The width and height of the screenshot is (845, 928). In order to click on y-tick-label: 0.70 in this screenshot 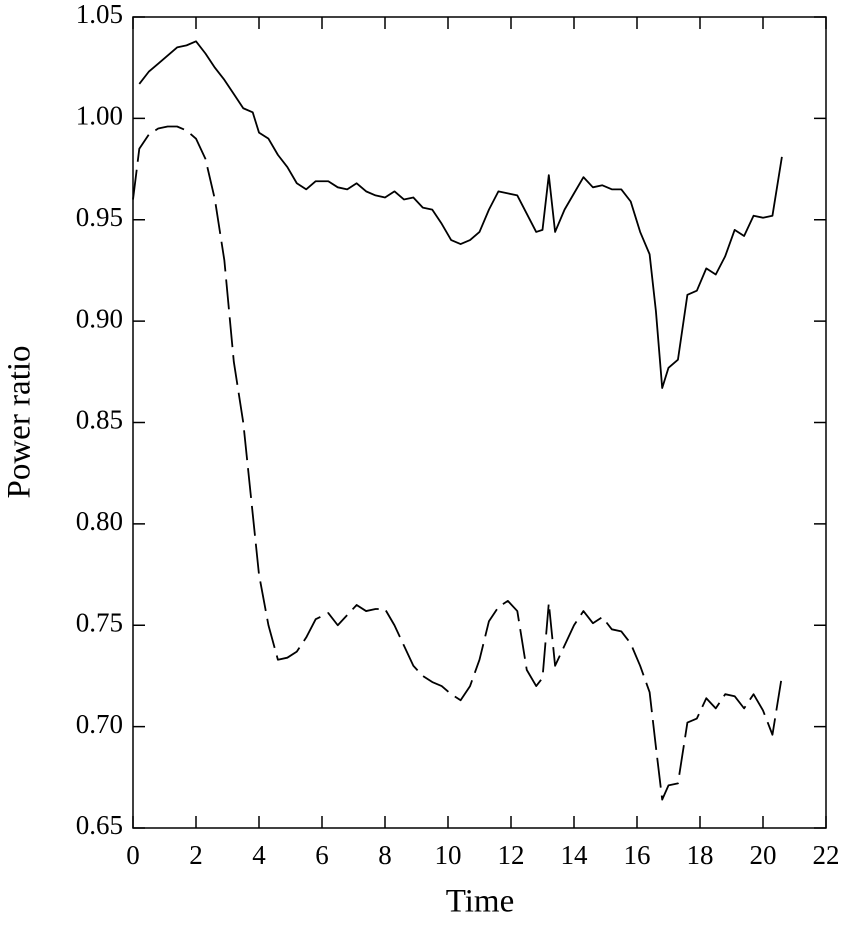, I will do `click(99, 724)`.